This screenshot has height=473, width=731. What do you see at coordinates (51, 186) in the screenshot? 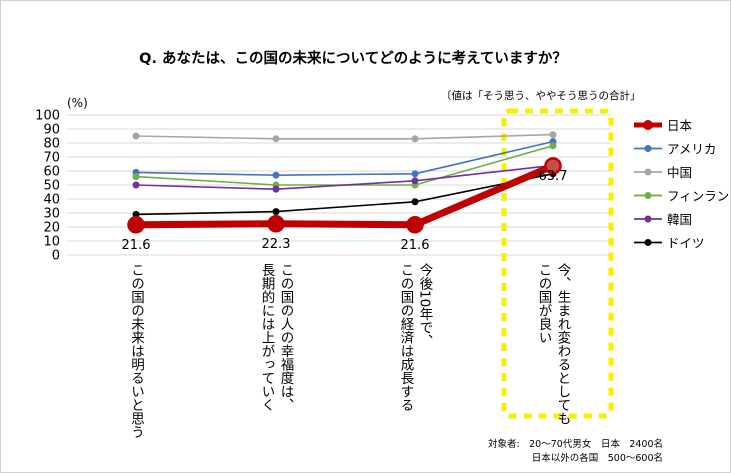
I see `y-tick-label: 50` at bounding box center [51, 186].